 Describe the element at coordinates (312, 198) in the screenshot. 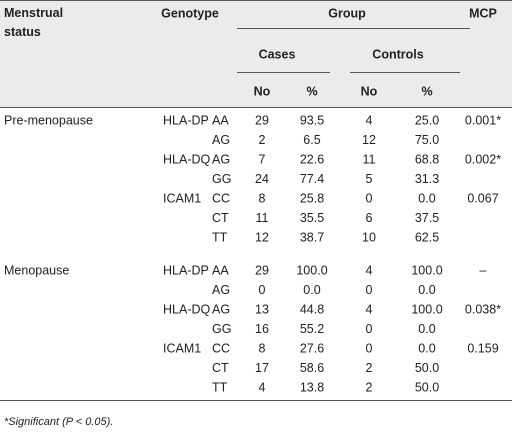

I see `cell: 25.8` at that location.